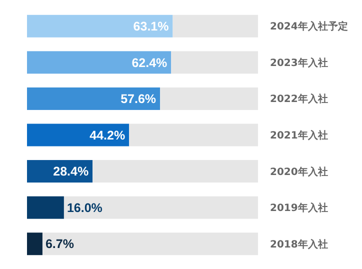 The height and width of the screenshot is (269, 362). Describe the element at coordinates (299, 208) in the screenshot. I see `y-tick-label: 2019年入社` at that location.